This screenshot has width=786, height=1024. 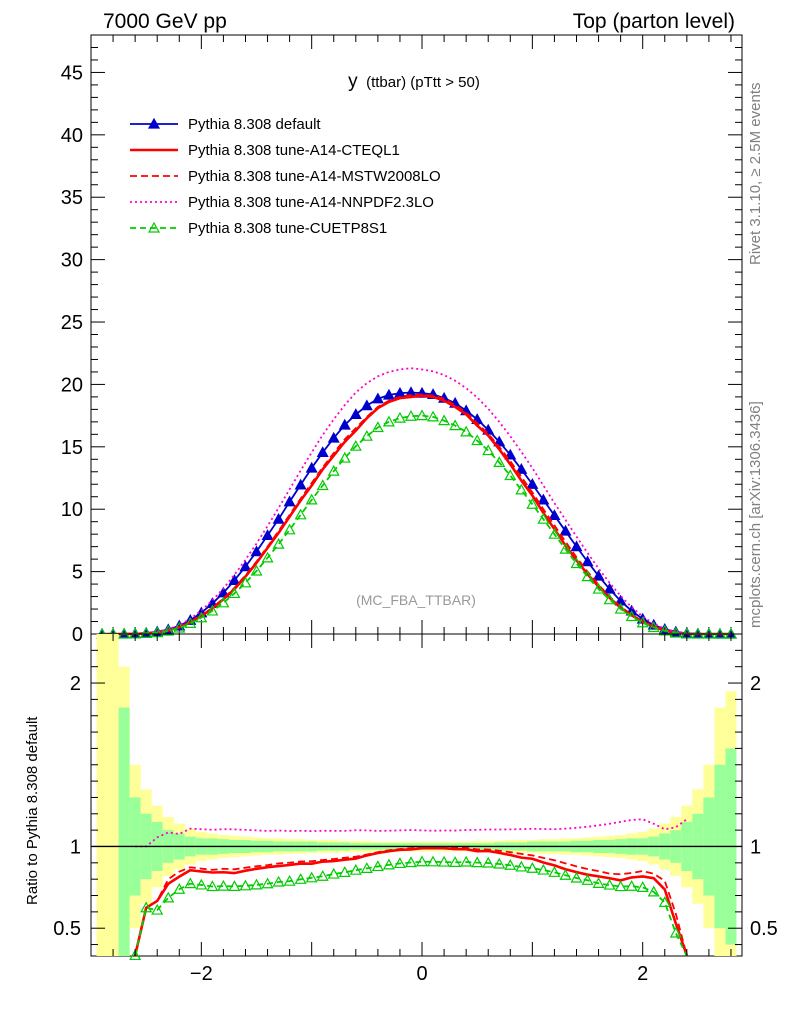 What do you see at coordinates (72, 448) in the screenshot?
I see `y-tick-label: 15` at bounding box center [72, 448].